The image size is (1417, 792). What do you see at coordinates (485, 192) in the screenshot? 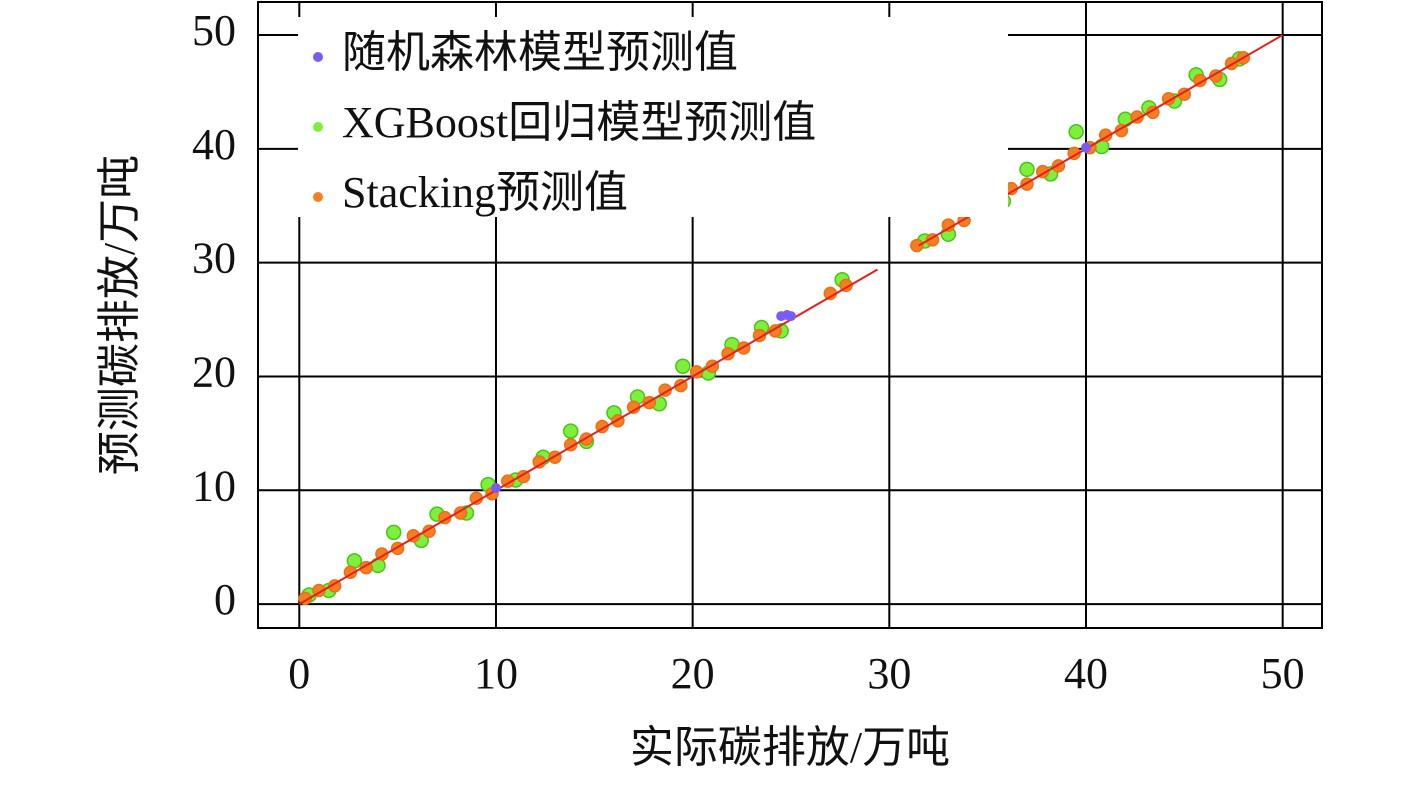
I see `legend-label: Stacking预测值` at bounding box center [485, 192].